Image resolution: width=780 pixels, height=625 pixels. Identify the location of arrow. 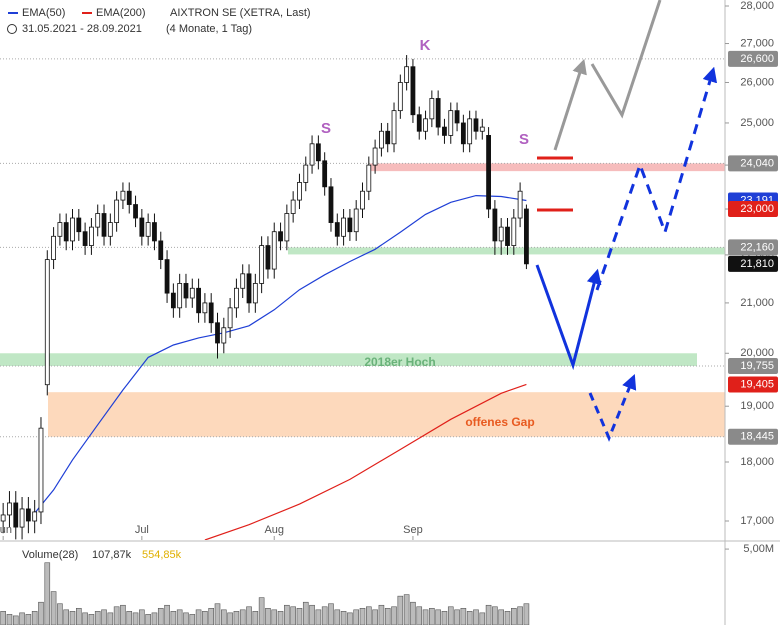
(570, 104).